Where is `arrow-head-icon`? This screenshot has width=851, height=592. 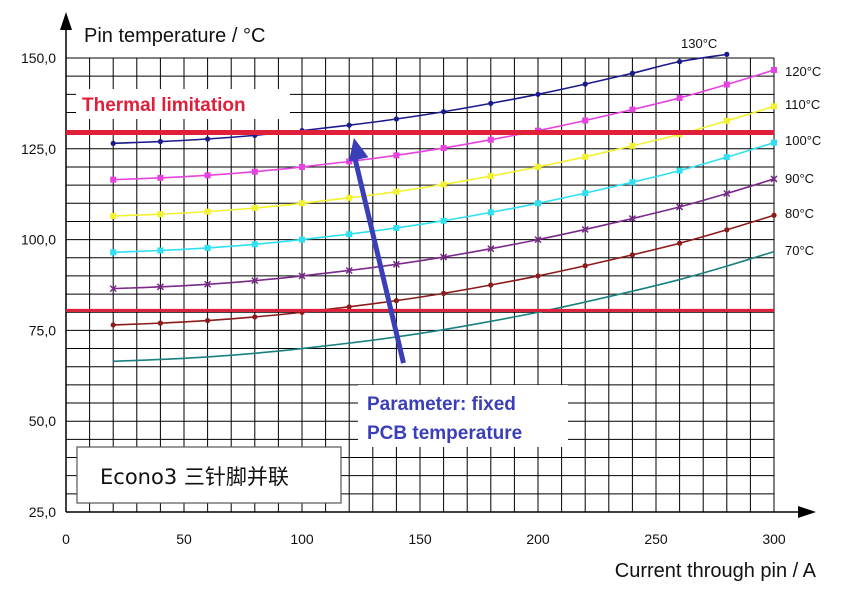
arrow-head-icon is located at coordinates (358, 149).